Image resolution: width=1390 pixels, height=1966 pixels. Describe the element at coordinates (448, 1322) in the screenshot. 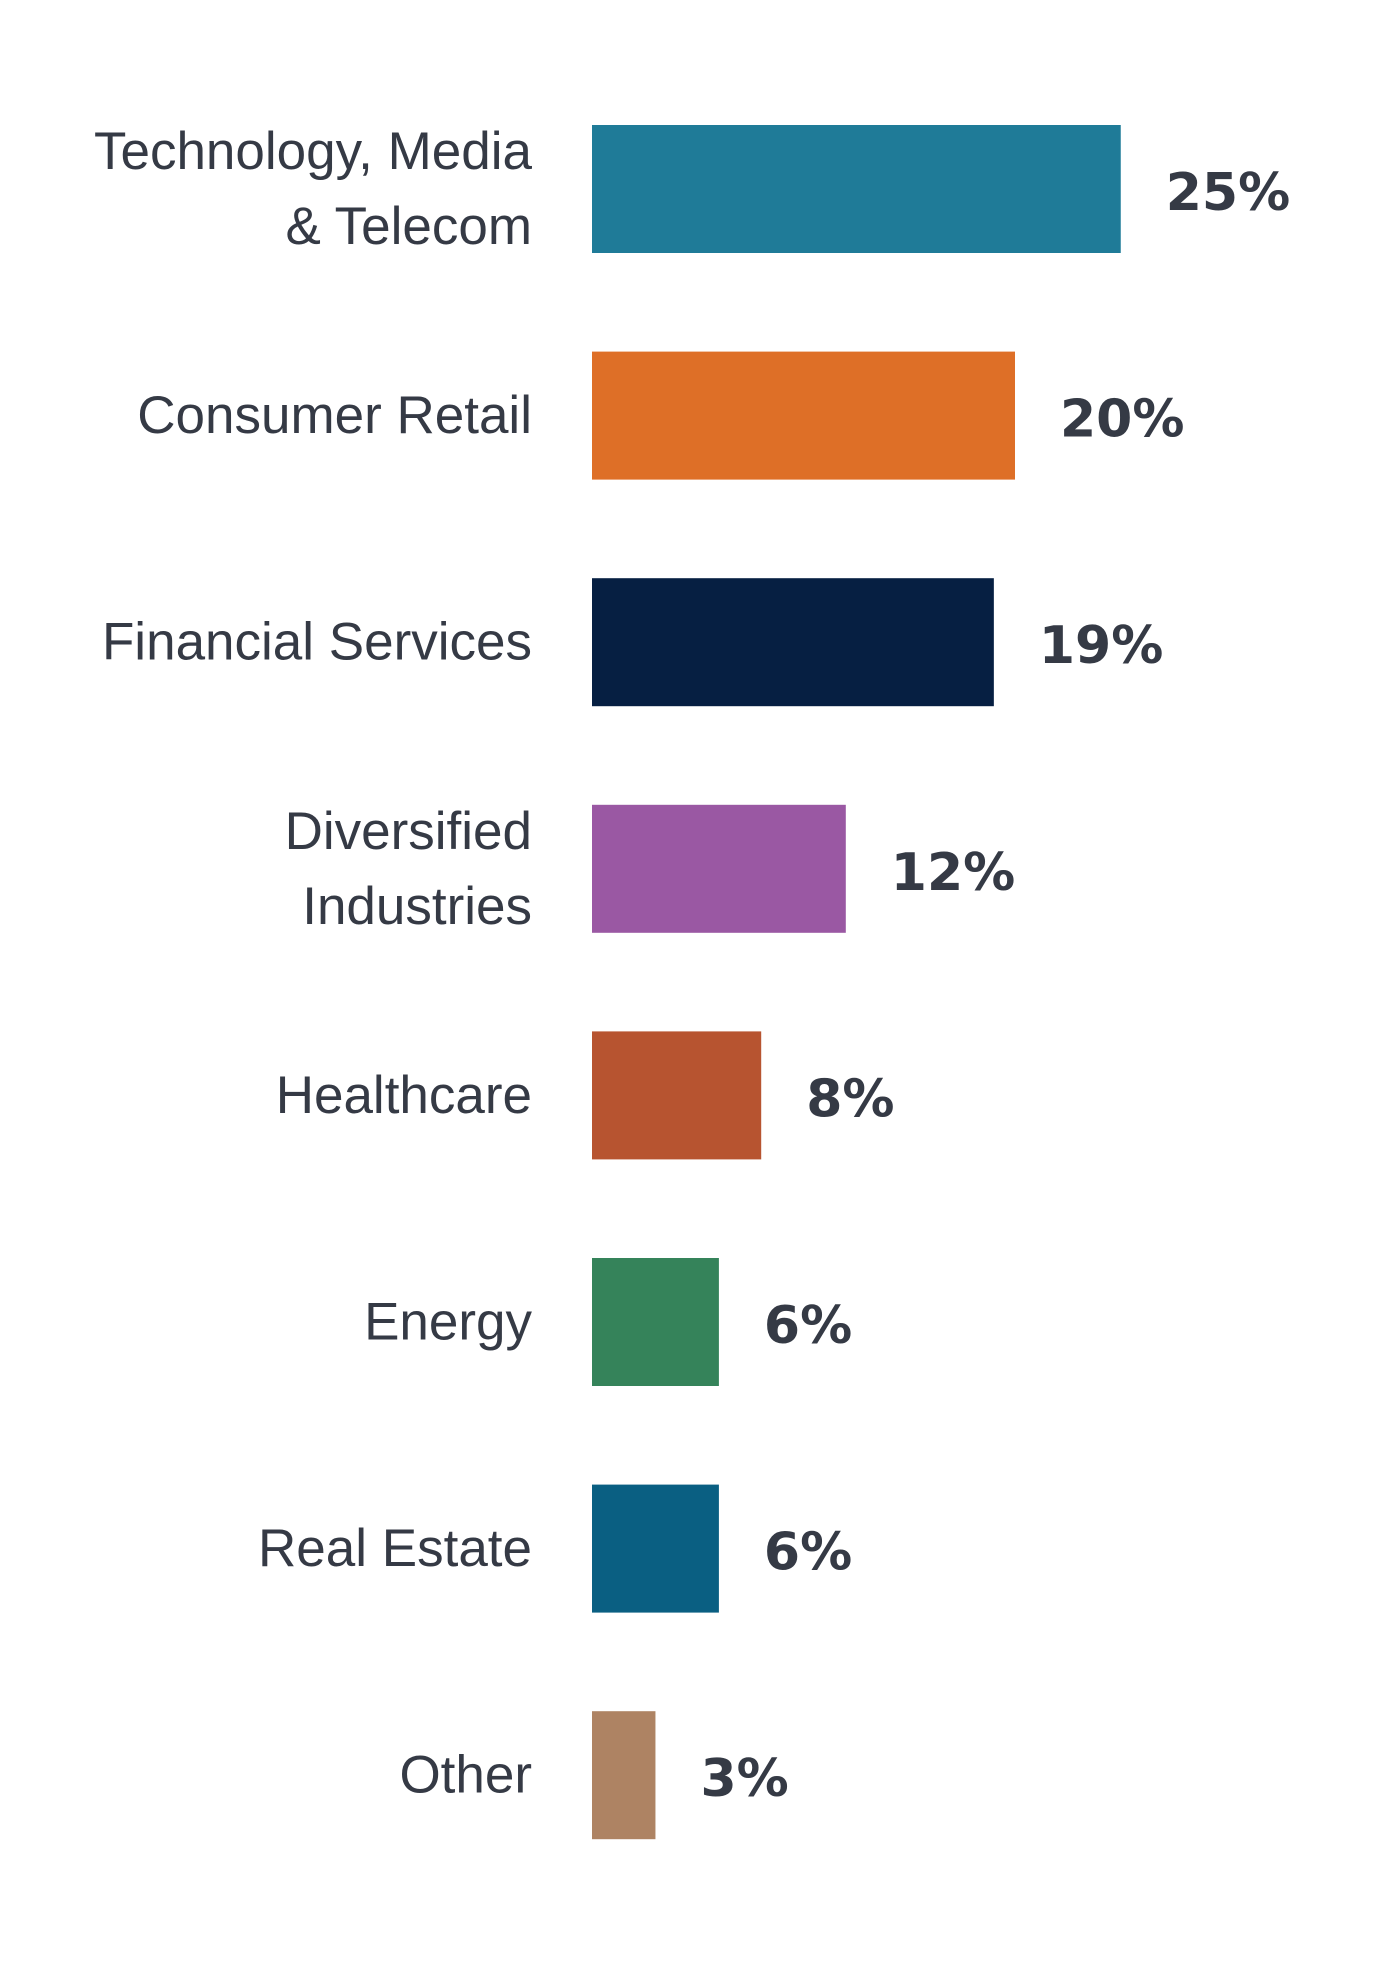

I see `category-label-energy: Energy` at that location.